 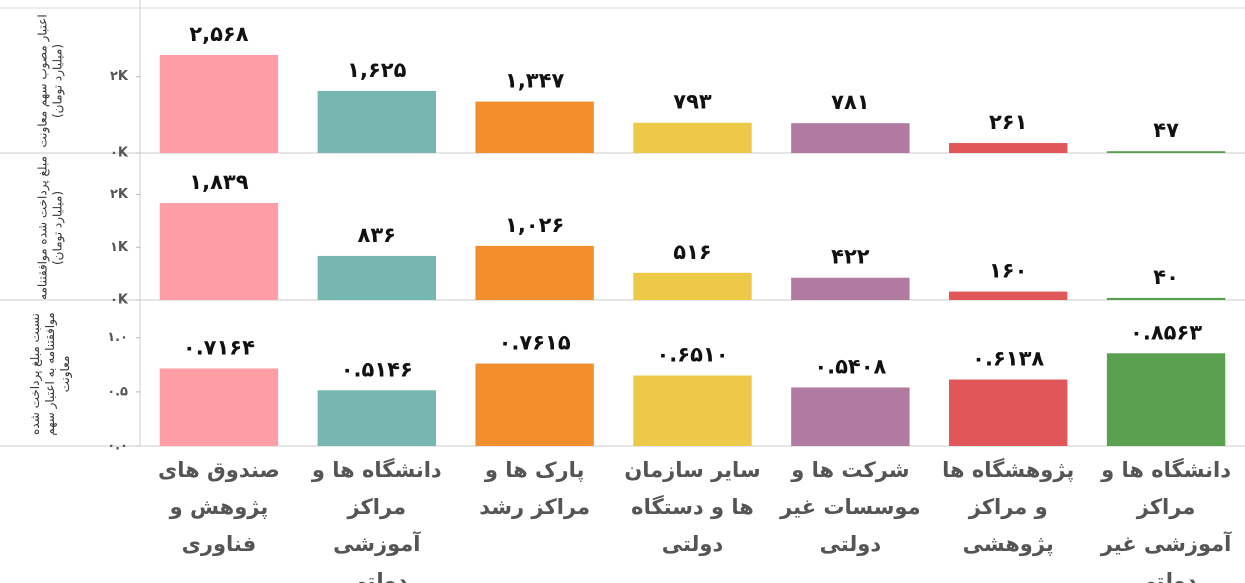 I want to click on x-tick-label: سایر سازمان ها و دستگاه دولتی, so click(x=692, y=507).